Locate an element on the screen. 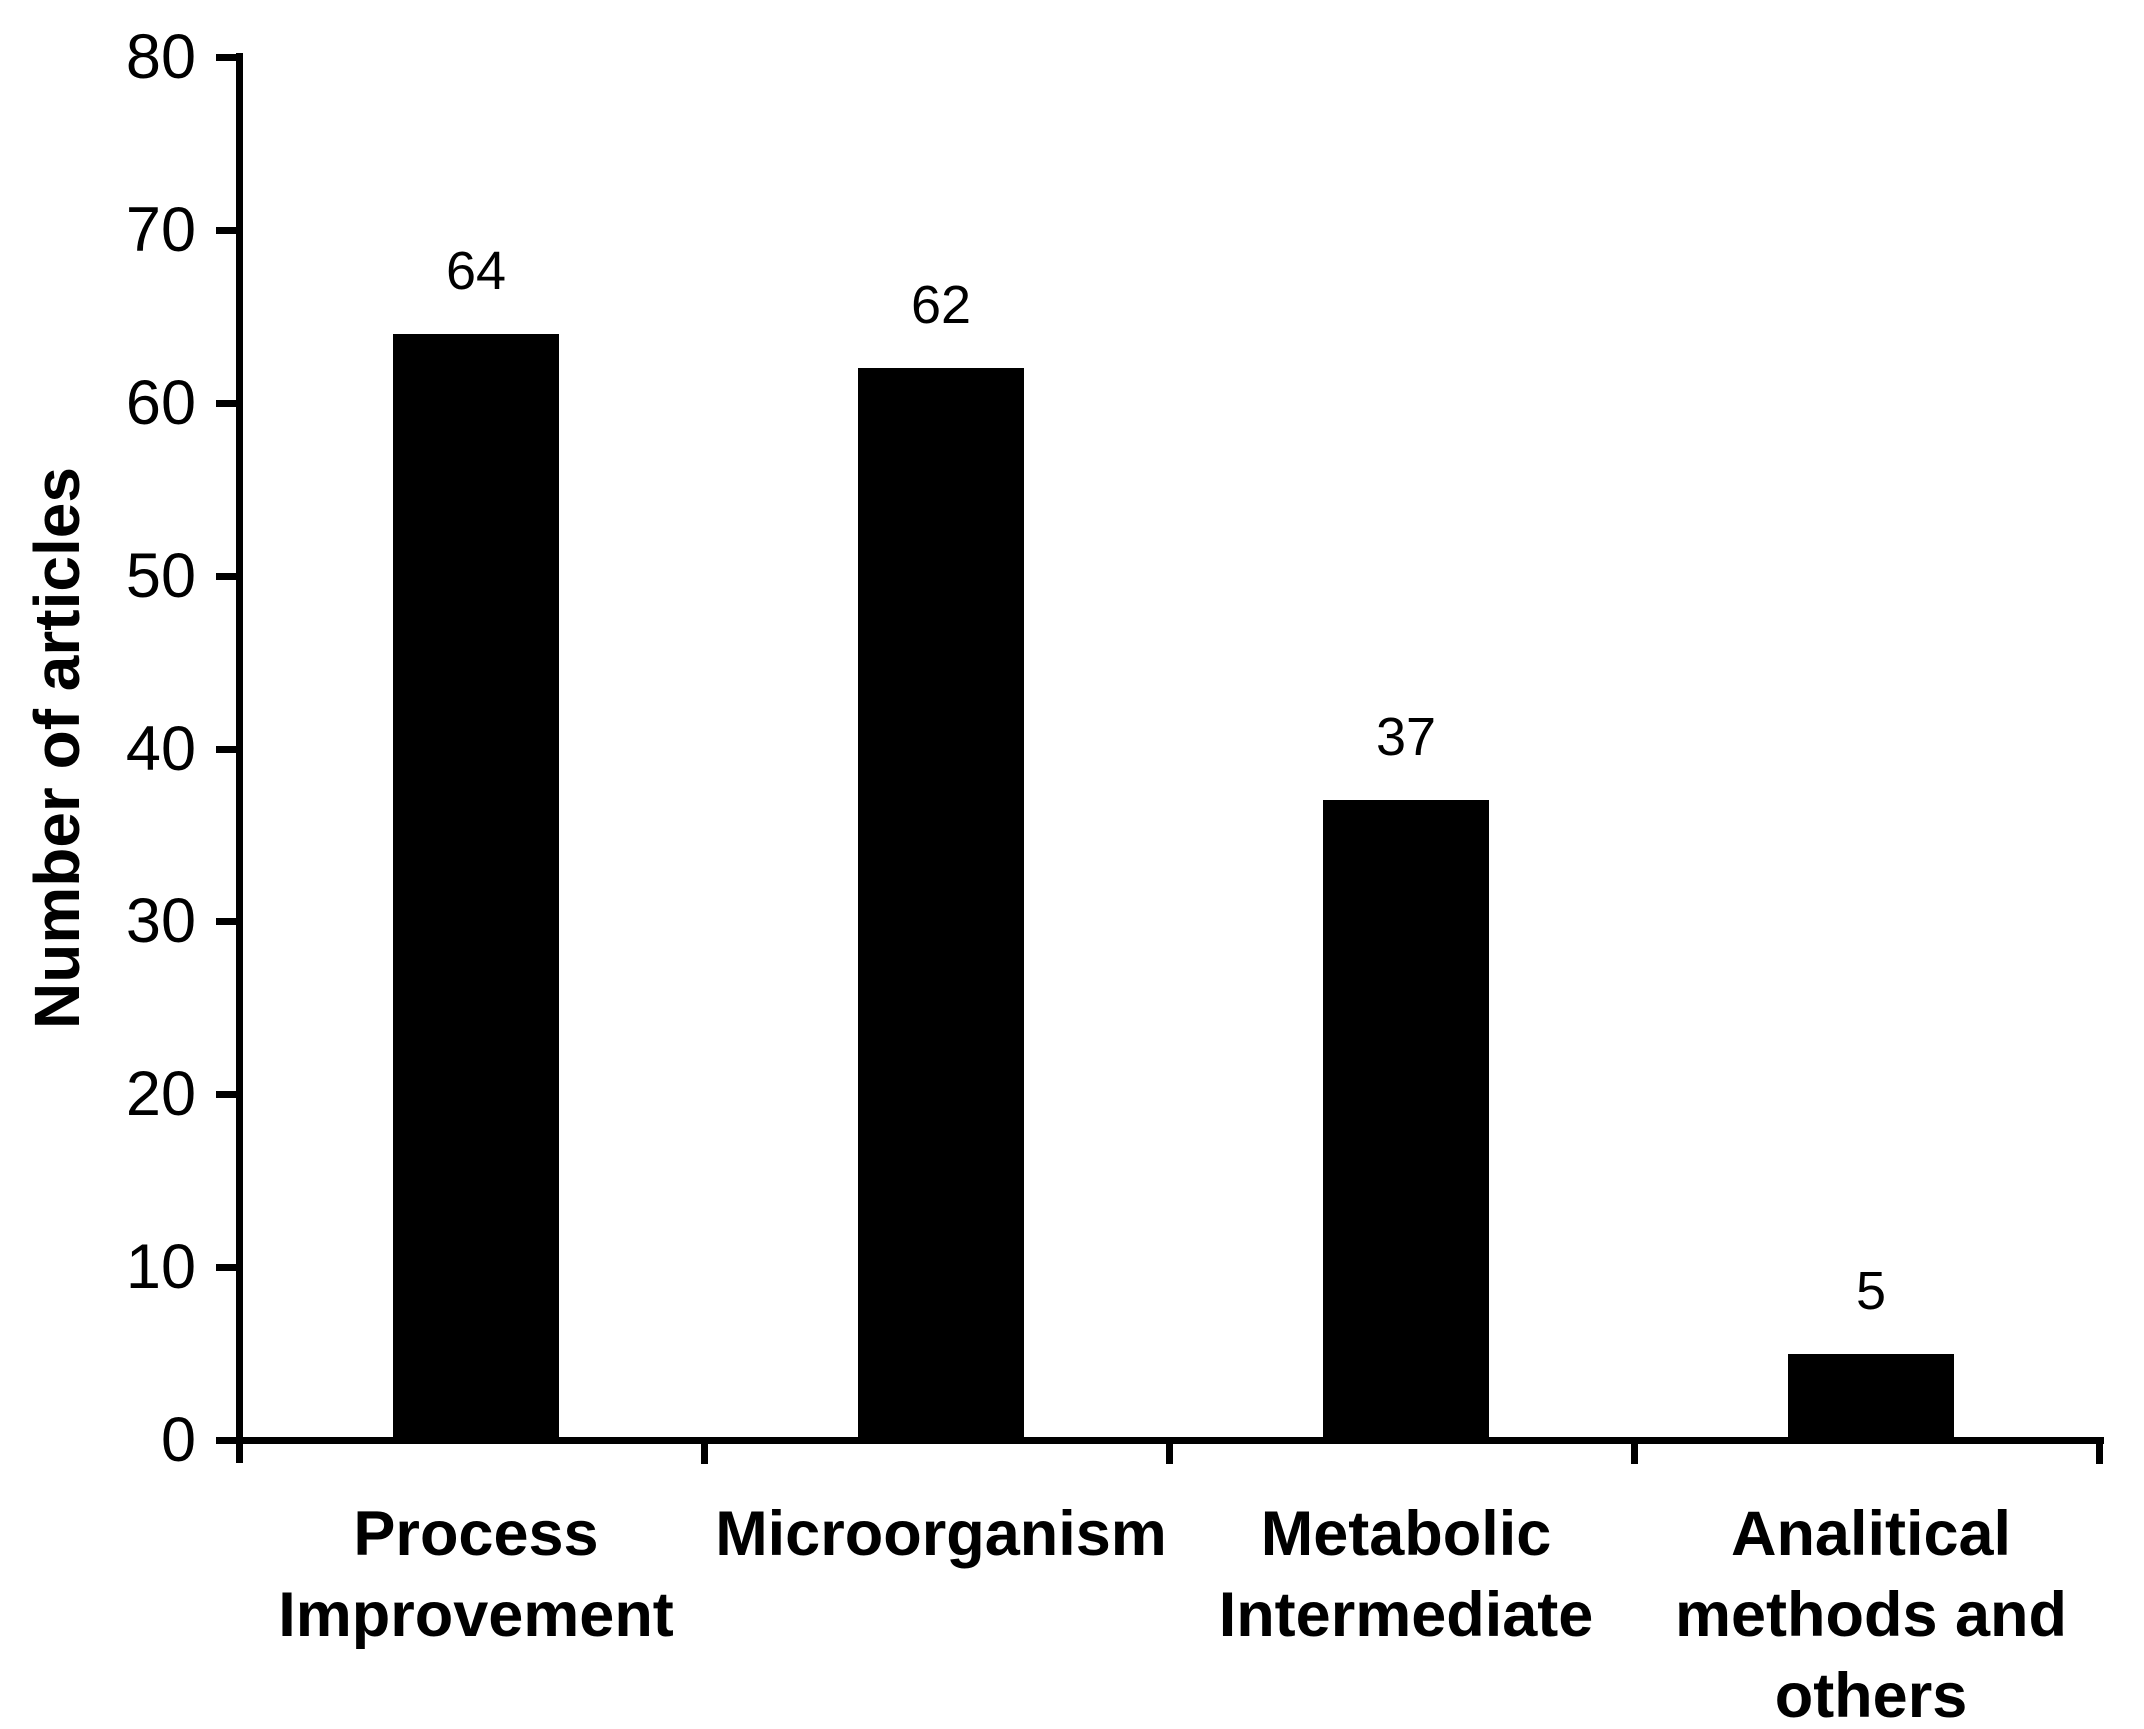 This screenshot has height=1729, width=2144. y-tick-label-40: 40 is located at coordinates (160, 749).